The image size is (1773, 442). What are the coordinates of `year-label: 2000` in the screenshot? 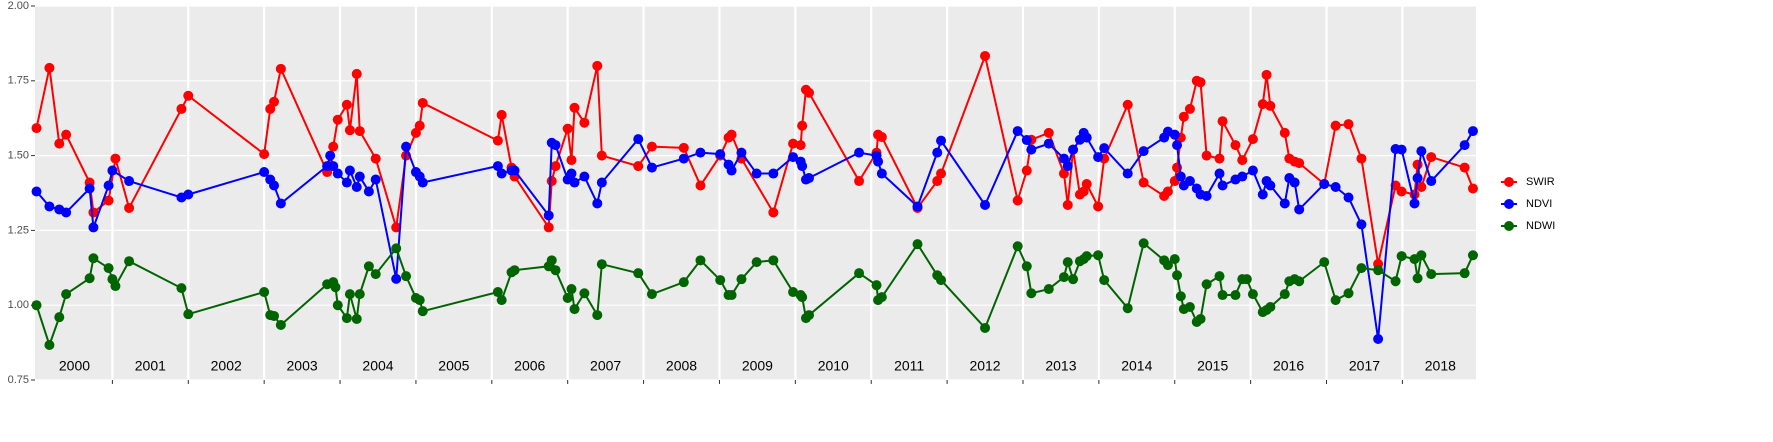 It's located at (74, 366).